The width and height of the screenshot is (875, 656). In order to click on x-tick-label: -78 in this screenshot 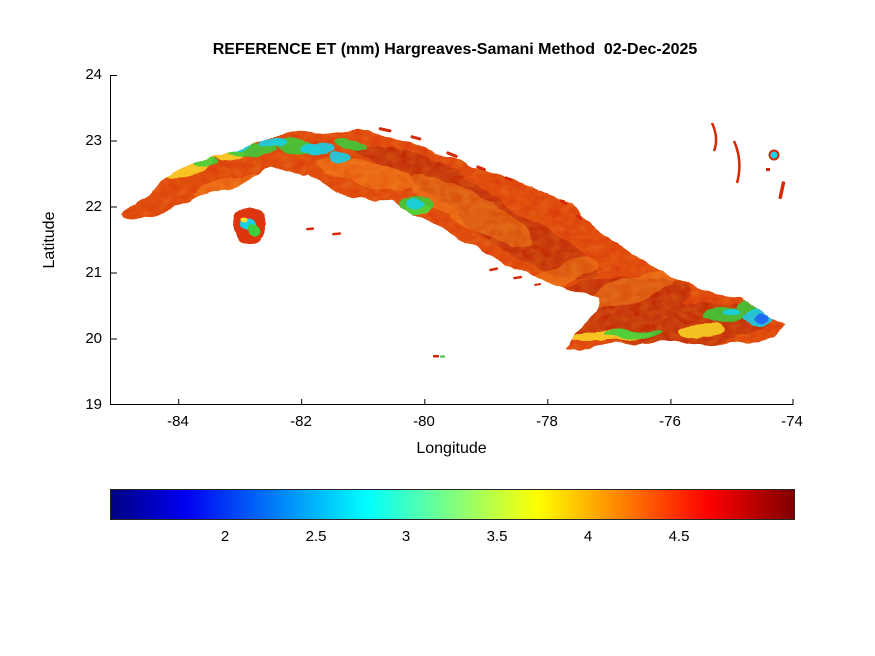, I will do `click(547, 421)`.